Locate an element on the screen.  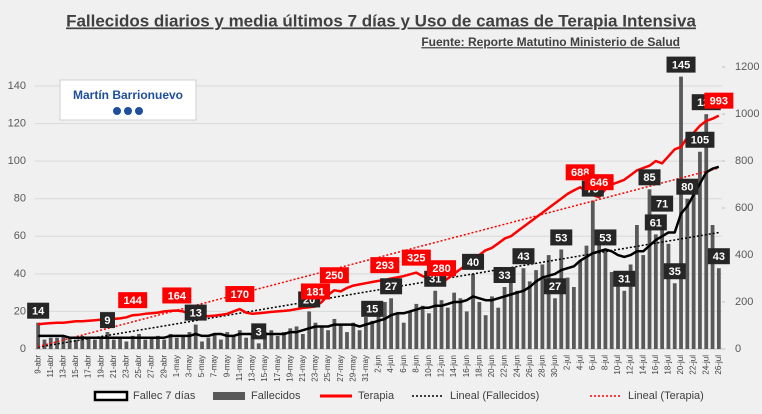
x-tick-label: 11-may is located at coordinates (239, 368).